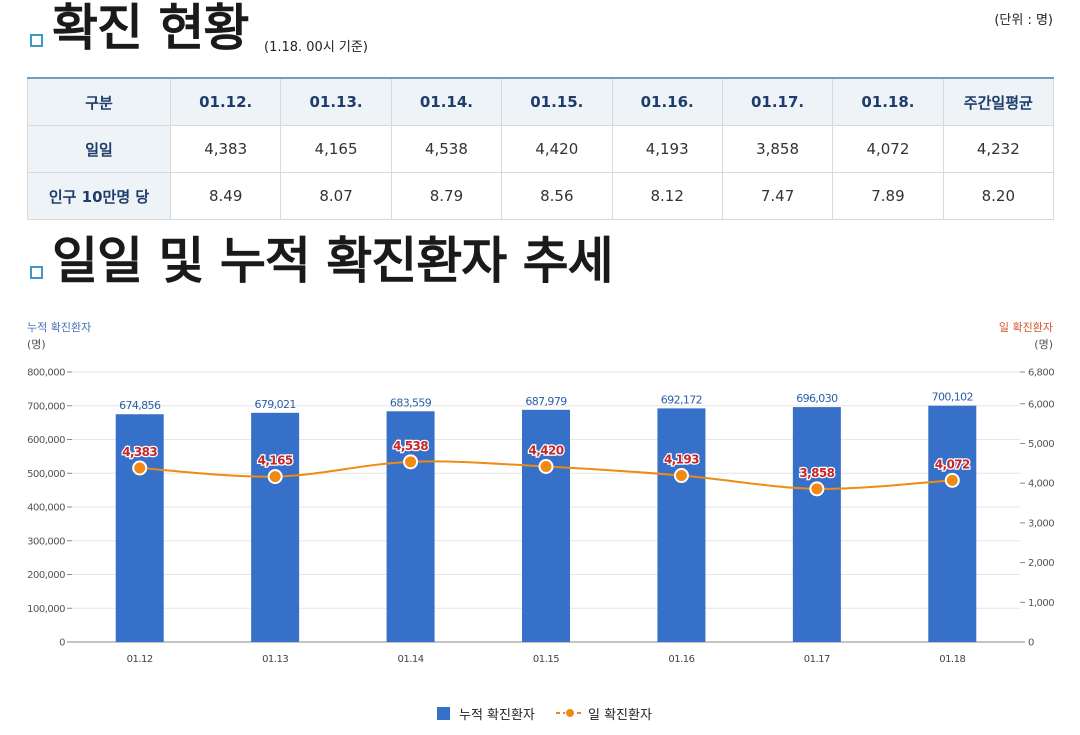  I want to click on row-label: 일일, so click(99, 149).